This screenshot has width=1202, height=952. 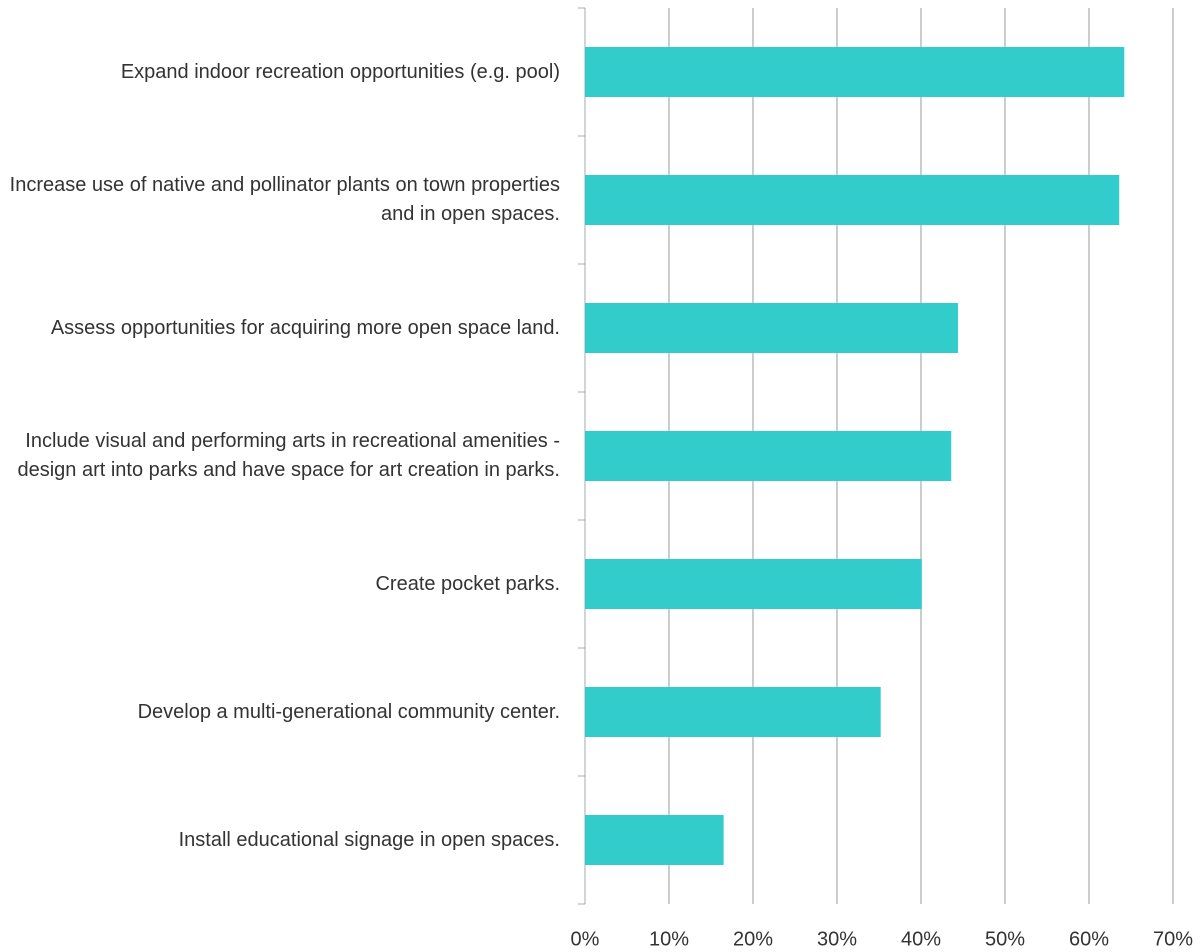 What do you see at coordinates (837, 939) in the screenshot?
I see `x-tick-label: 30%` at bounding box center [837, 939].